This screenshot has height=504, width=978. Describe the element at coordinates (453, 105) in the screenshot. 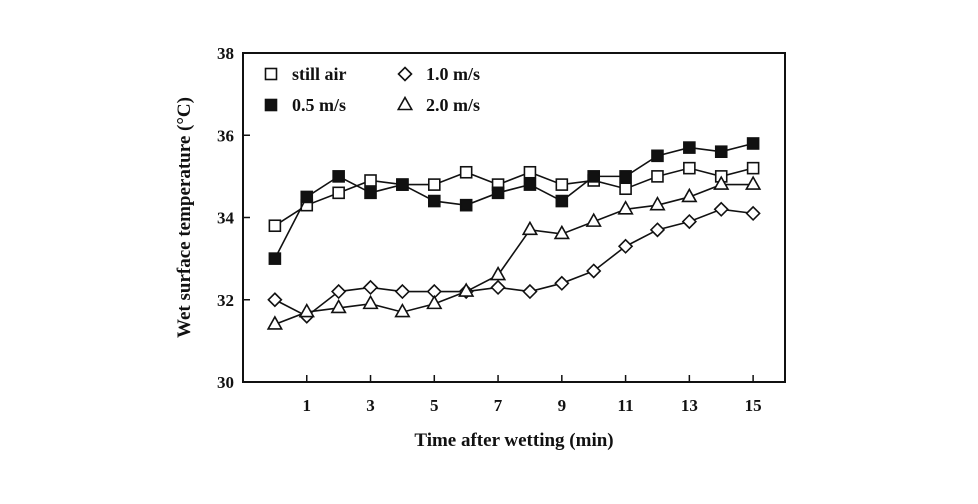

I see `legend-label: 2.0 m/s` at that location.